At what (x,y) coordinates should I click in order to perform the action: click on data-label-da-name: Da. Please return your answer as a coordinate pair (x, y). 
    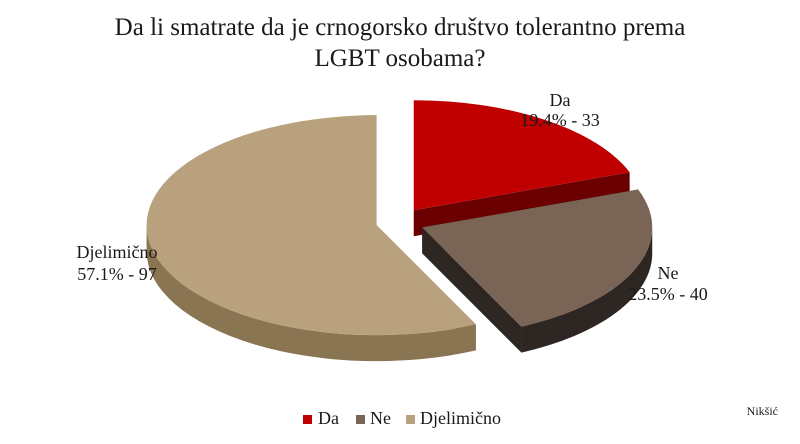
    Looking at the image, I should click on (560, 100).